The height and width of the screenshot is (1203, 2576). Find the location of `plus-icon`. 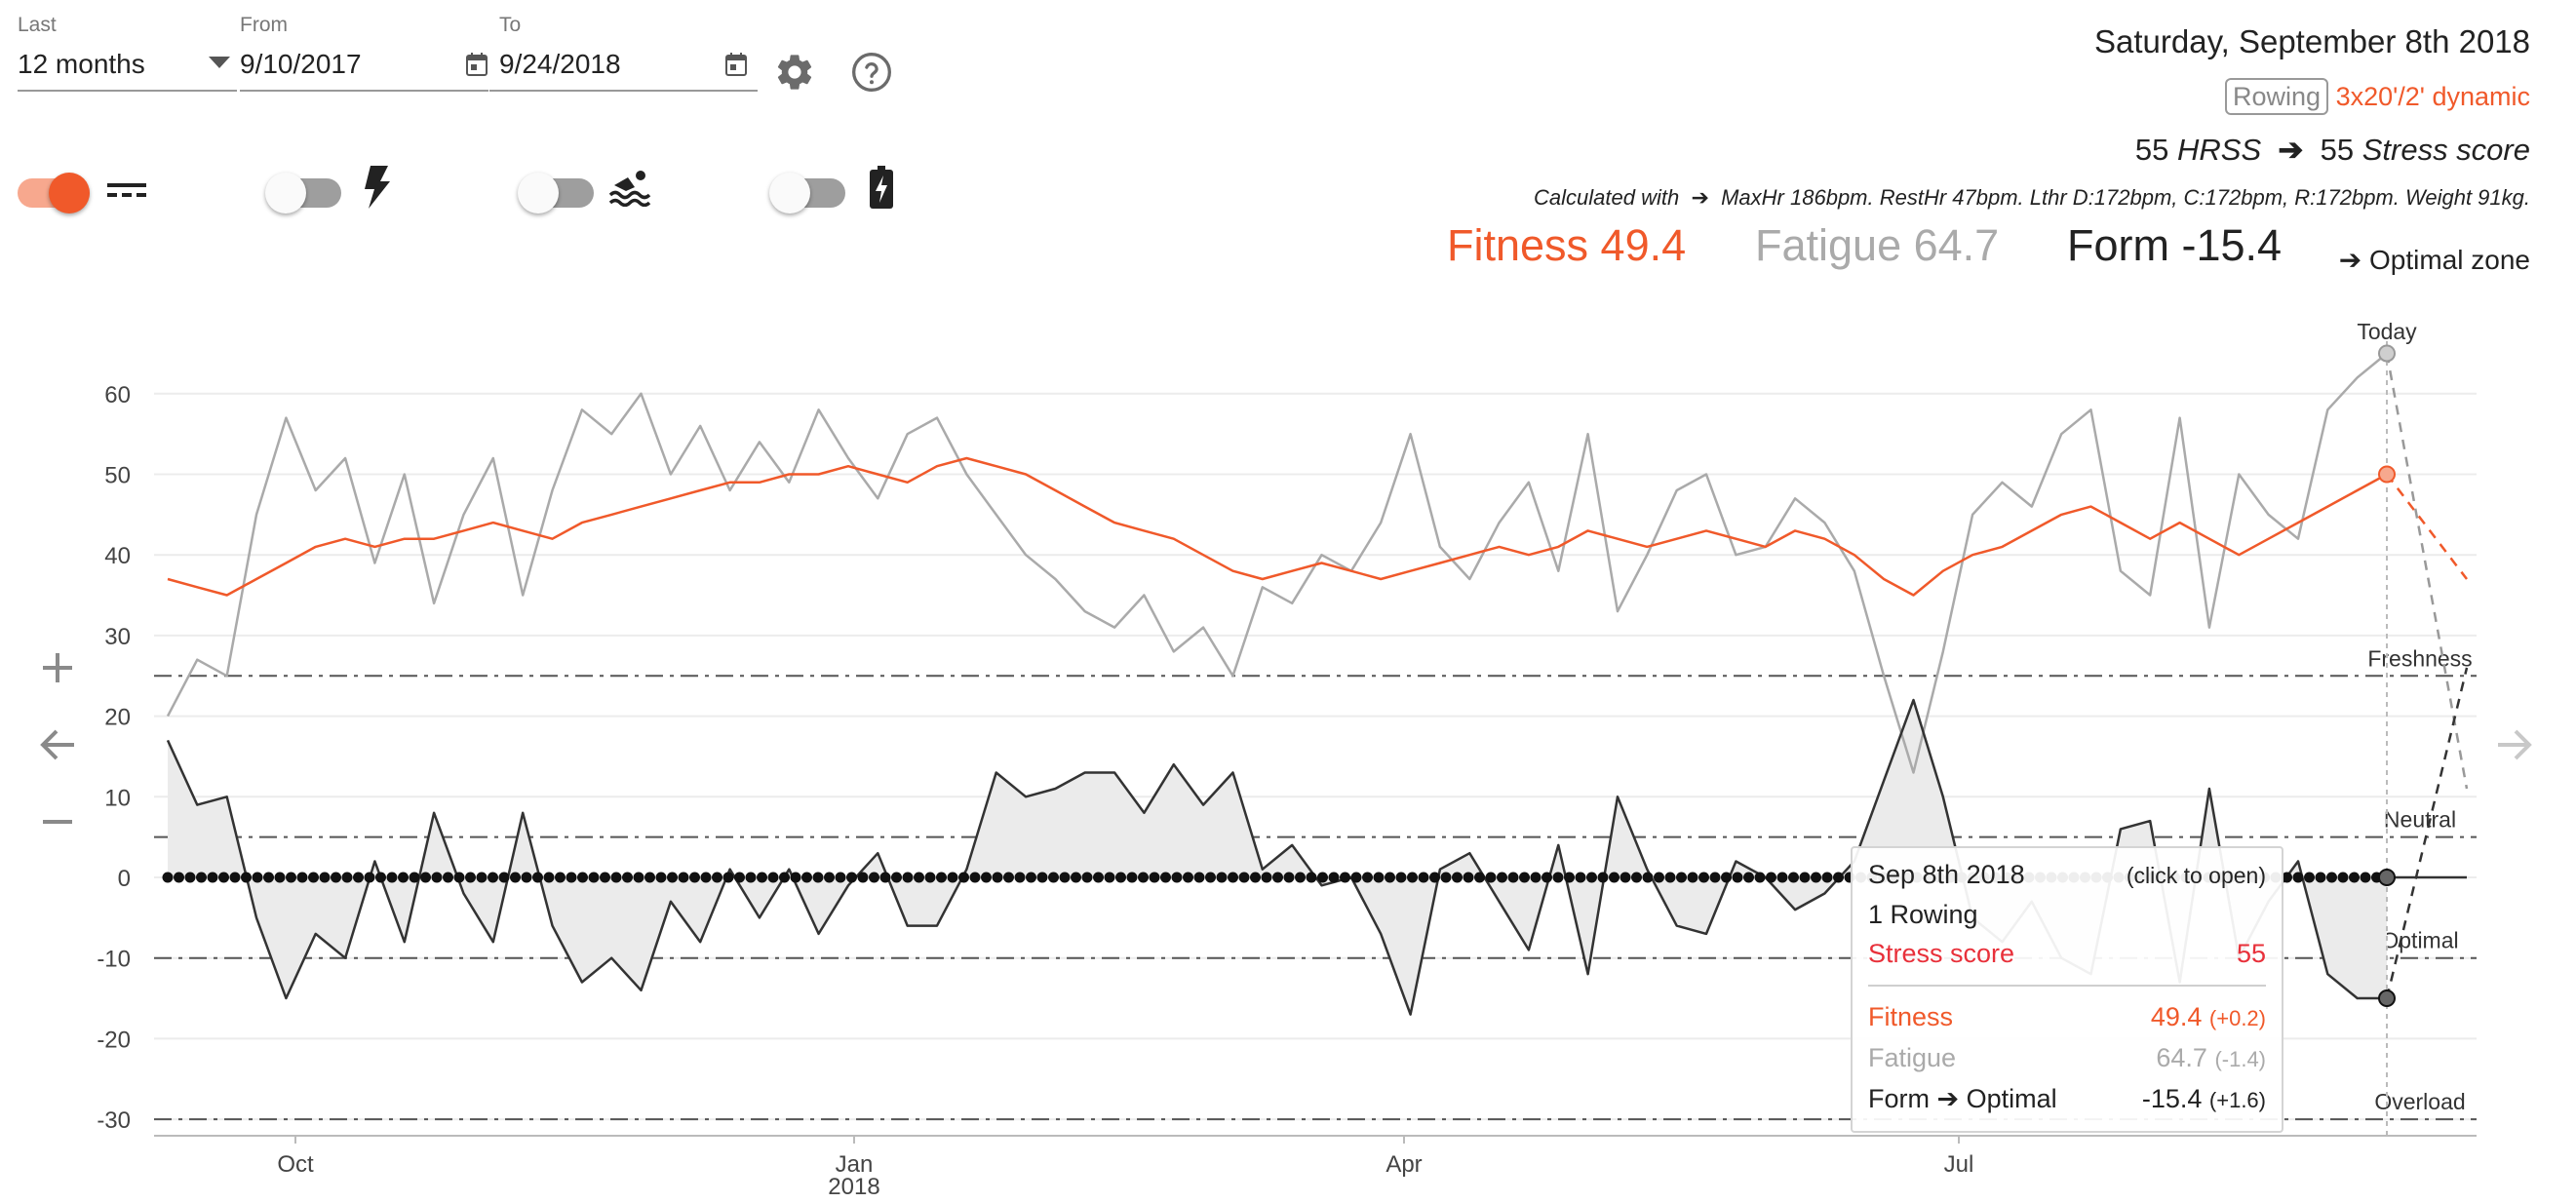

plus-icon is located at coordinates (57, 667).